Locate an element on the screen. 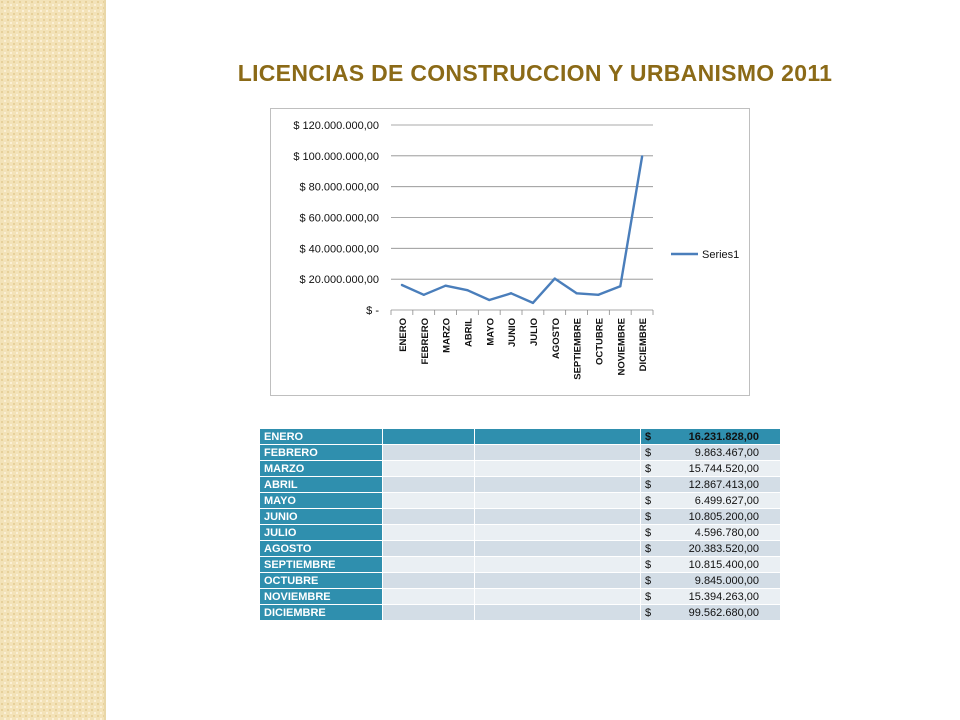  amount-cell: $10.815.400,00 is located at coordinates (710, 564).